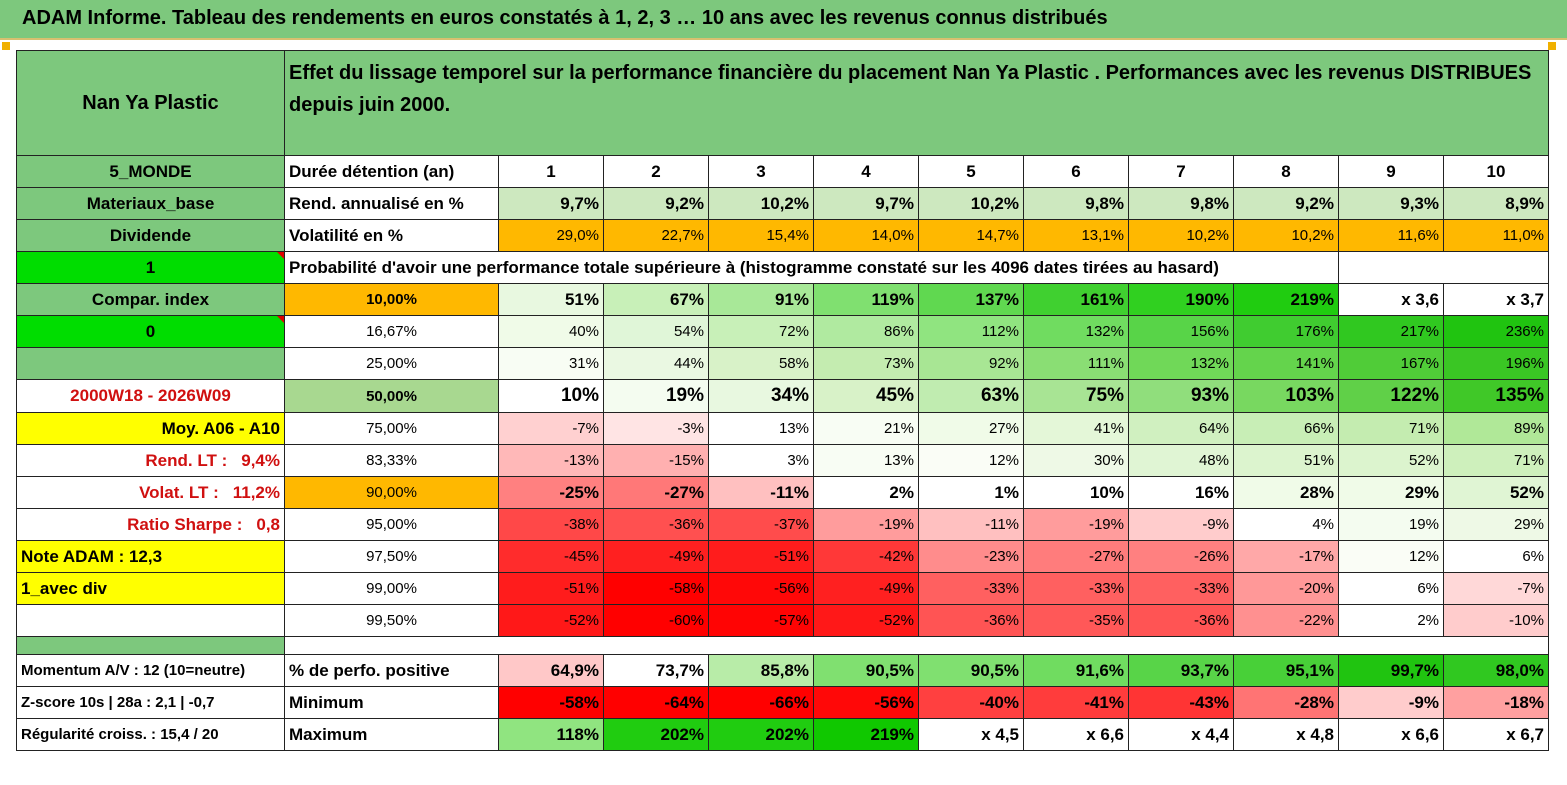 This screenshot has width=1567, height=785. Describe the element at coordinates (150, 103) in the screenshot. I see `instrument-name: Nan Ya Plastic` at that location.